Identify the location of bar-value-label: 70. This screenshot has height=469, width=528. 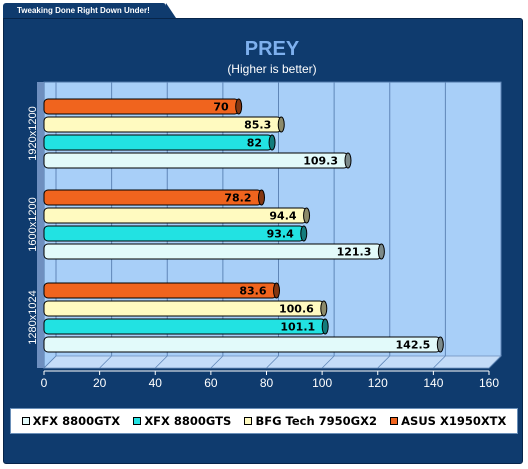
(221, 107).